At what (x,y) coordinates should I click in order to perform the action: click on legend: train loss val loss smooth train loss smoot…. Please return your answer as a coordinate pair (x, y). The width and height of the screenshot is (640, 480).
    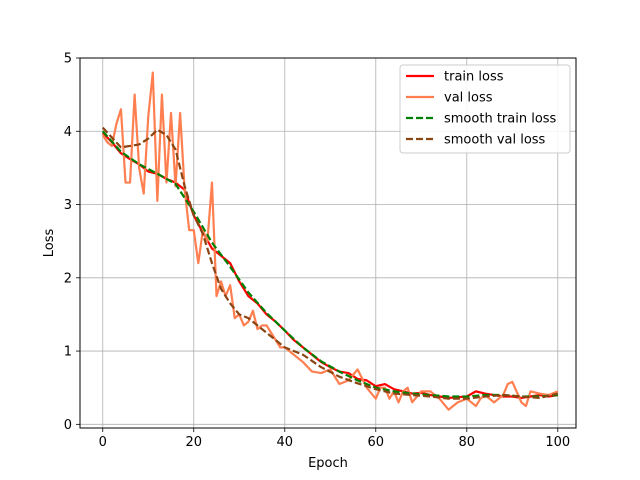
    Looking at the image, I should click on (485, 109).